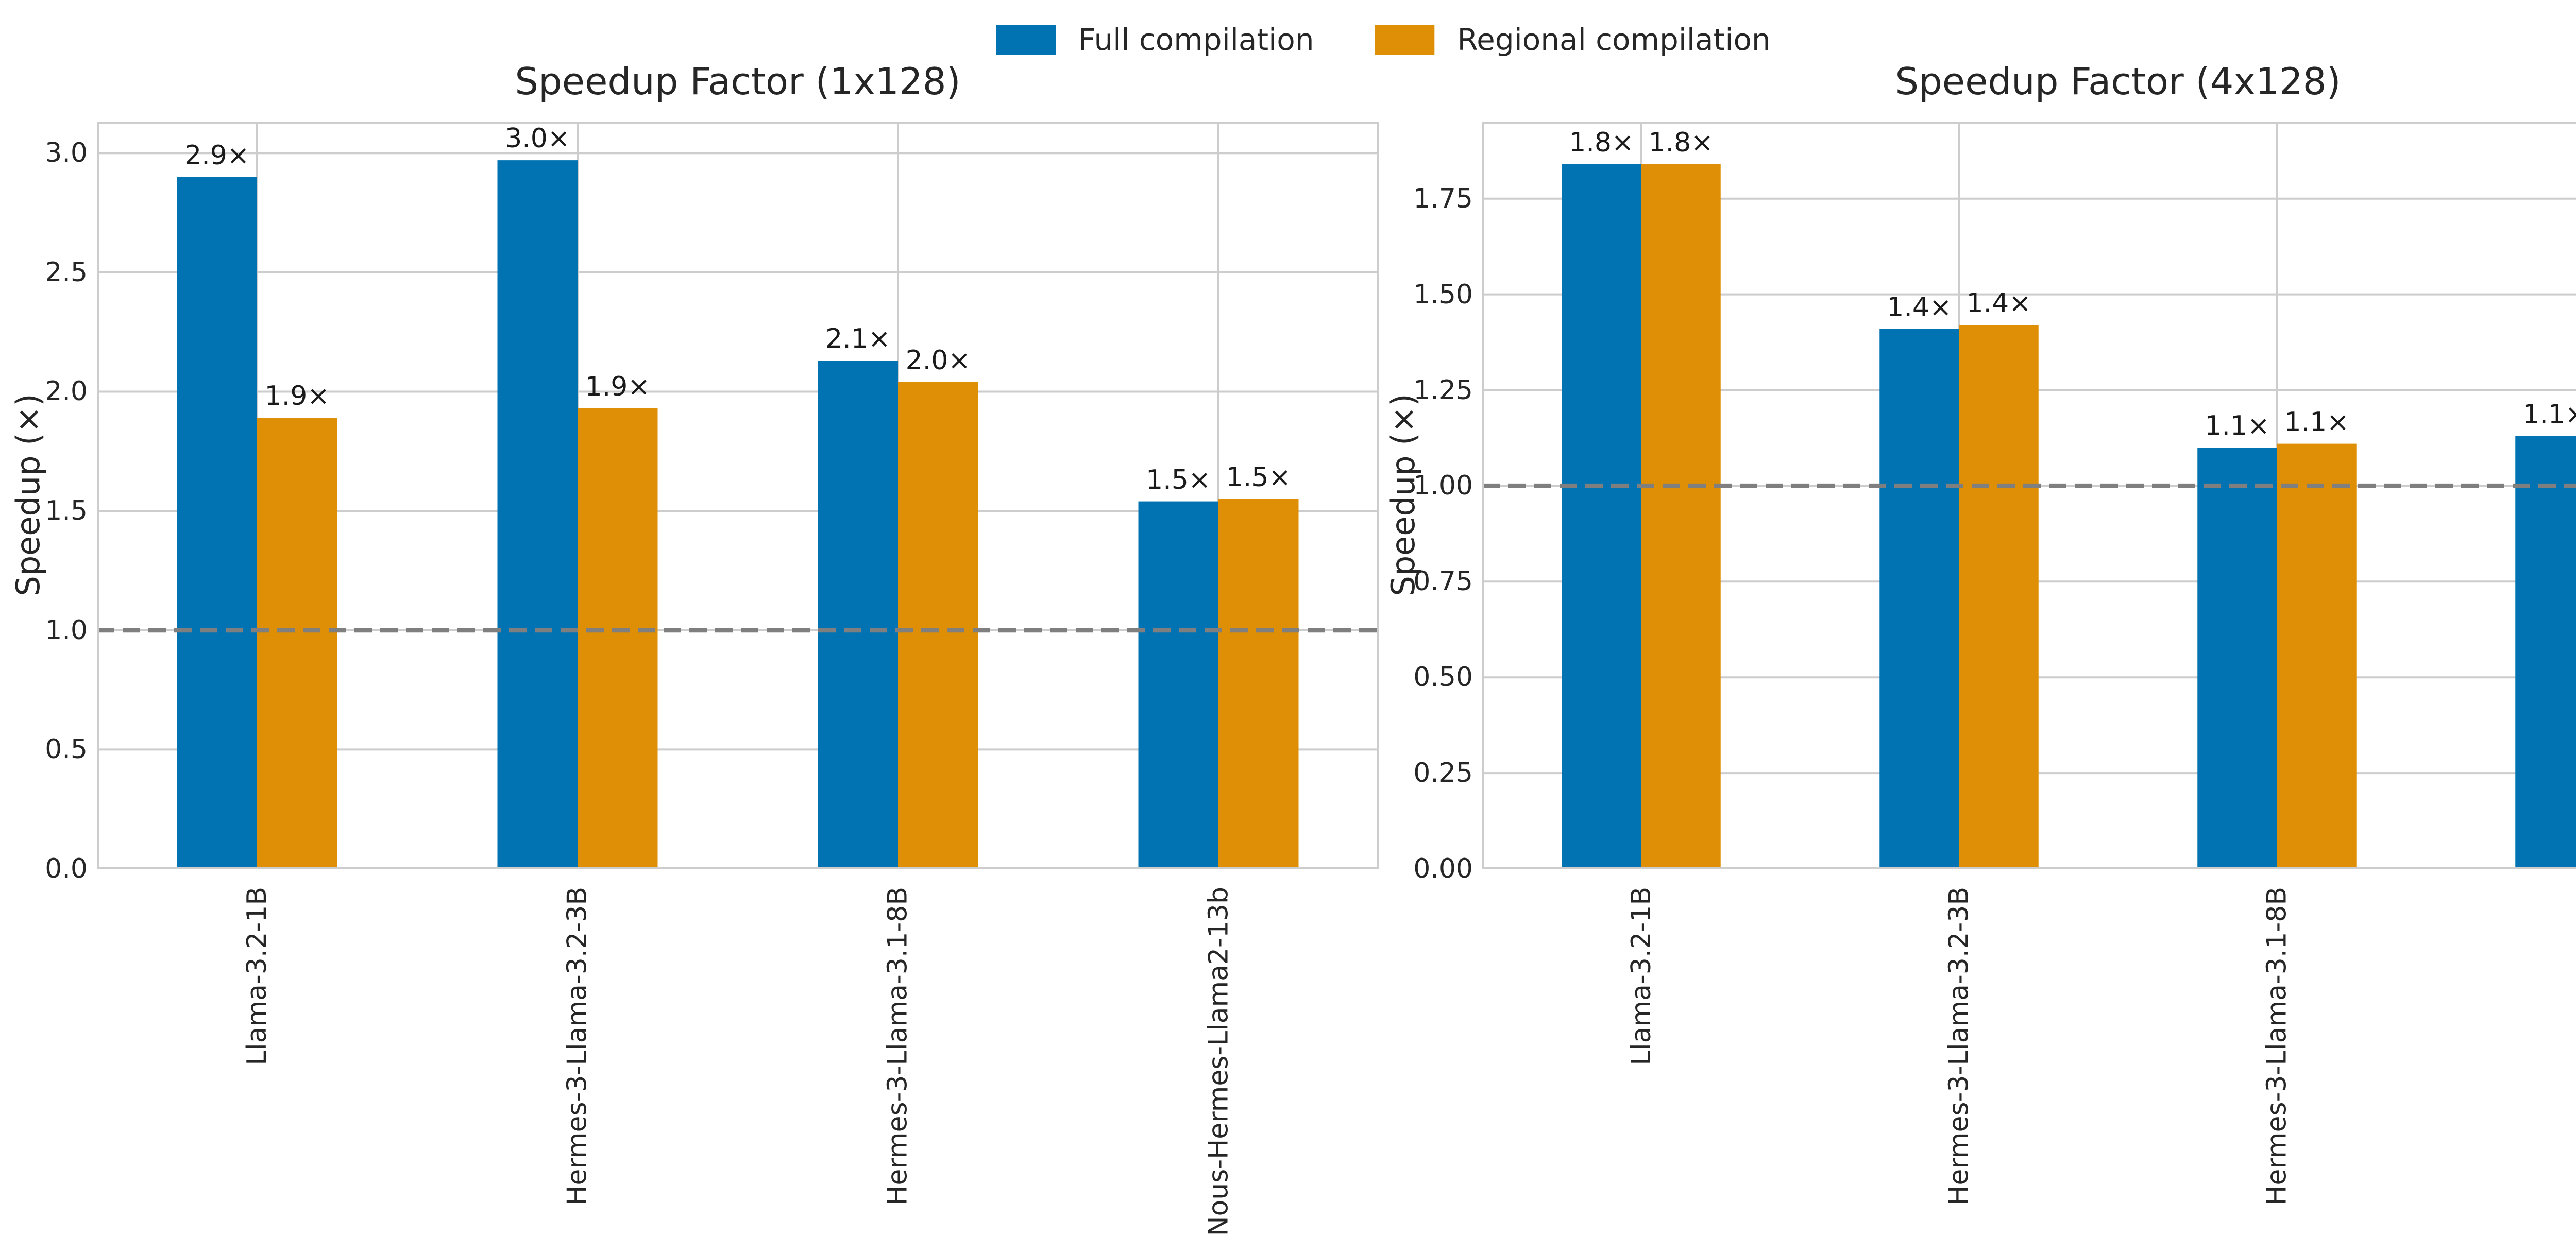  What do you see at coordinates (1443, 486) in the screenshot?
I see `y-tick-label: 1.00` at bounding box center [1443, 486].